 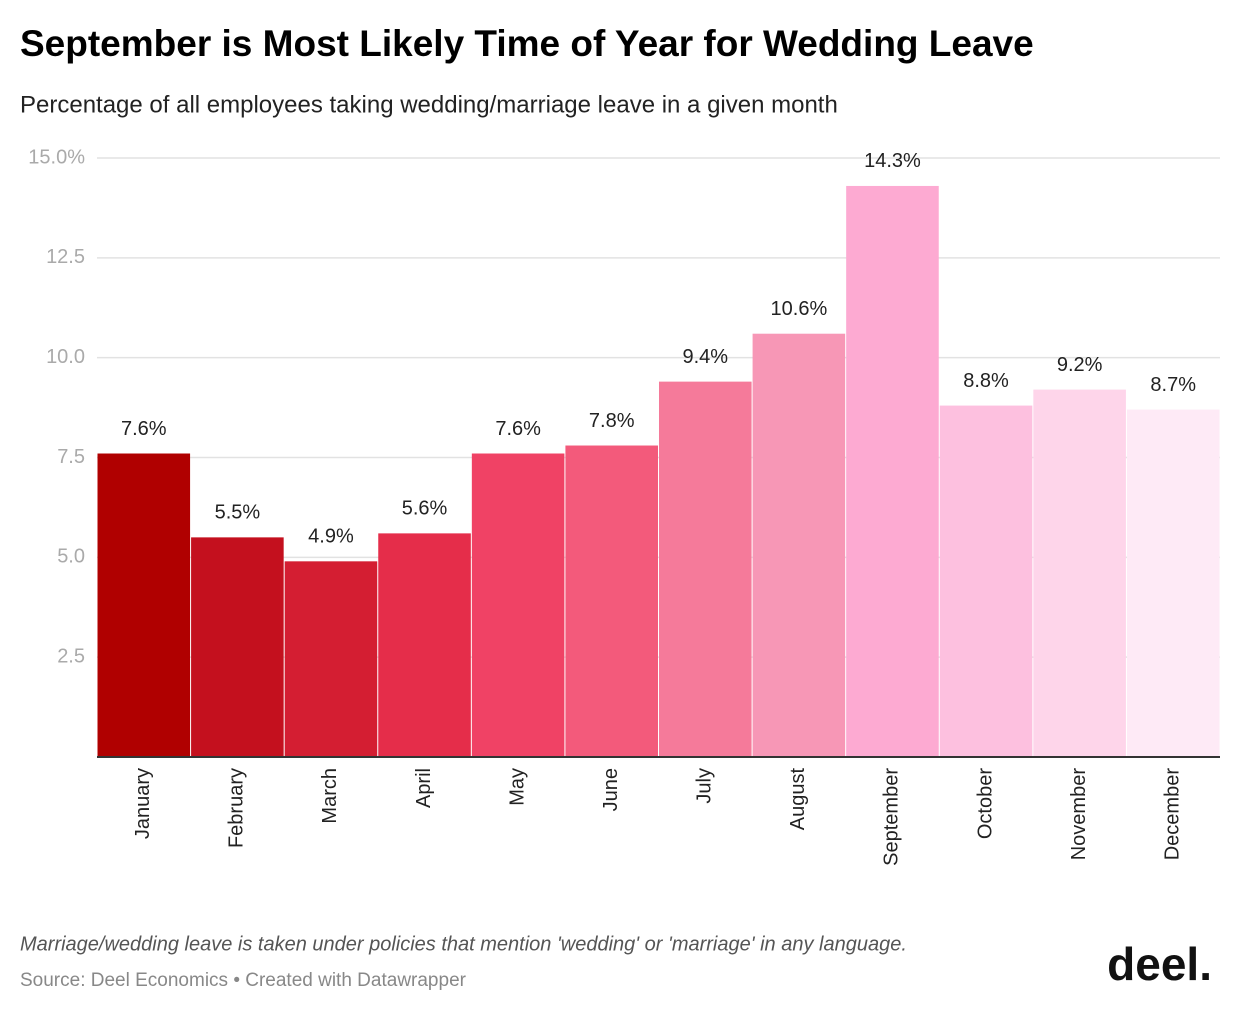 What do you see at coordinates (799, 309) in the screenshot?
I see `value-label: 10.6%` at bounding box center [799, 309].